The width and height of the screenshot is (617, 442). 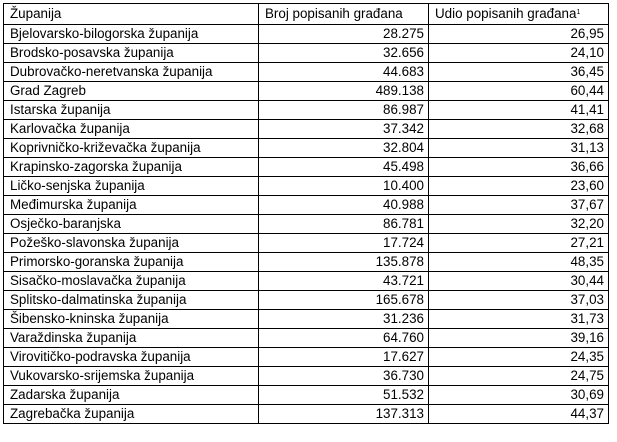 I want to click on cell-udio: 36,45, so click(x=518, y=72).